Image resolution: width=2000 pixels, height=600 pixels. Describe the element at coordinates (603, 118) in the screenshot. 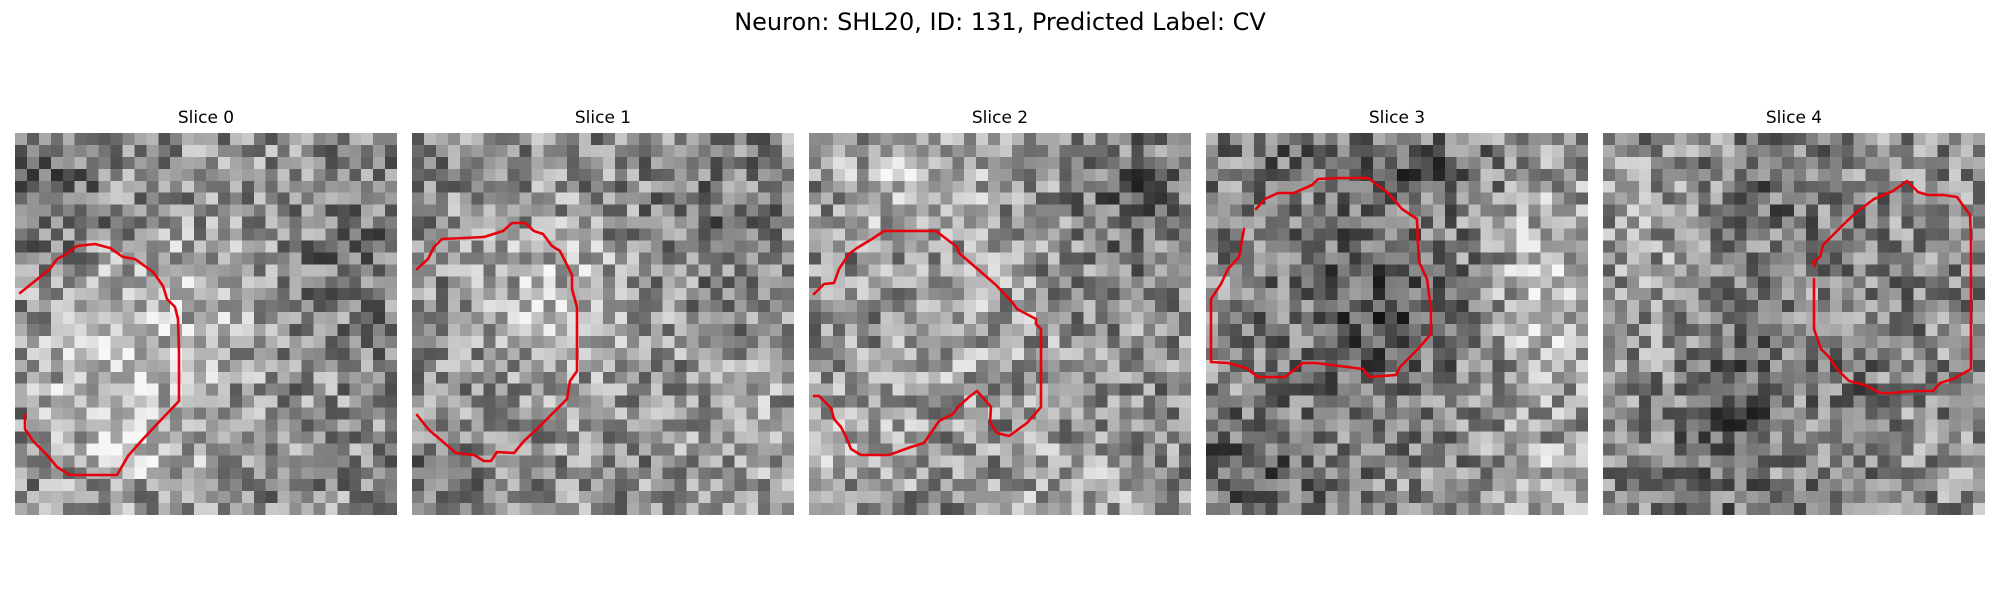

I see `slice-title-1: Slice 1` at that location.